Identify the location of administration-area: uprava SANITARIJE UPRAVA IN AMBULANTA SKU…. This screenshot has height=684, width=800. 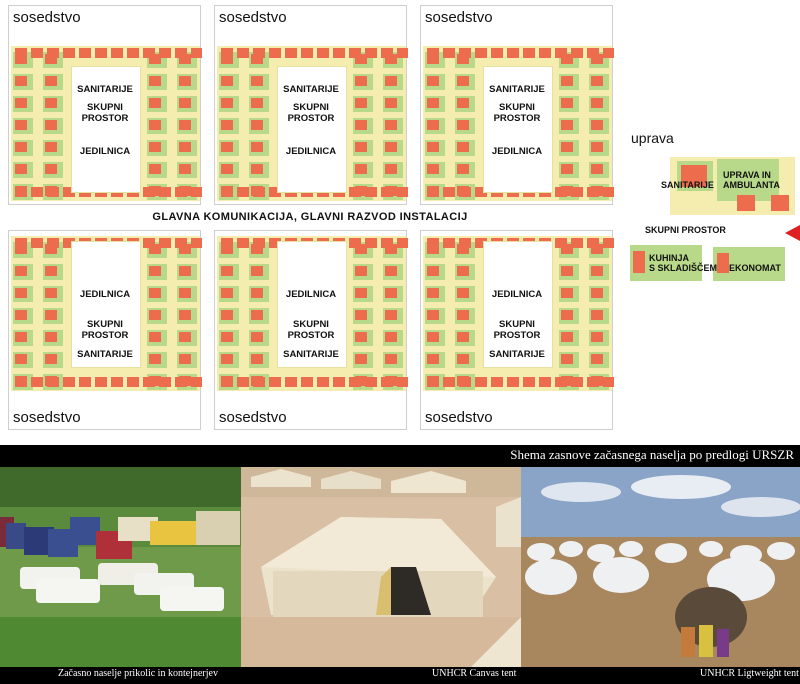
(712, 210).